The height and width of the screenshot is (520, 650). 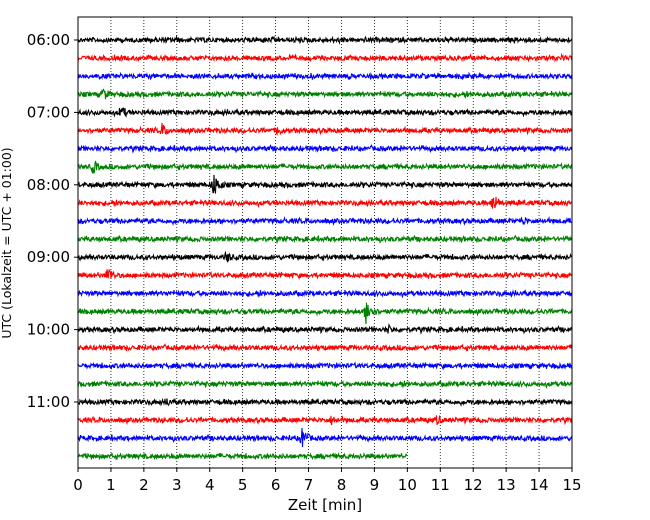 What do you see at coordinates (177, 485) in the screenshot?
I see `x-tick-label: 3` at bounding box center [177, 485].